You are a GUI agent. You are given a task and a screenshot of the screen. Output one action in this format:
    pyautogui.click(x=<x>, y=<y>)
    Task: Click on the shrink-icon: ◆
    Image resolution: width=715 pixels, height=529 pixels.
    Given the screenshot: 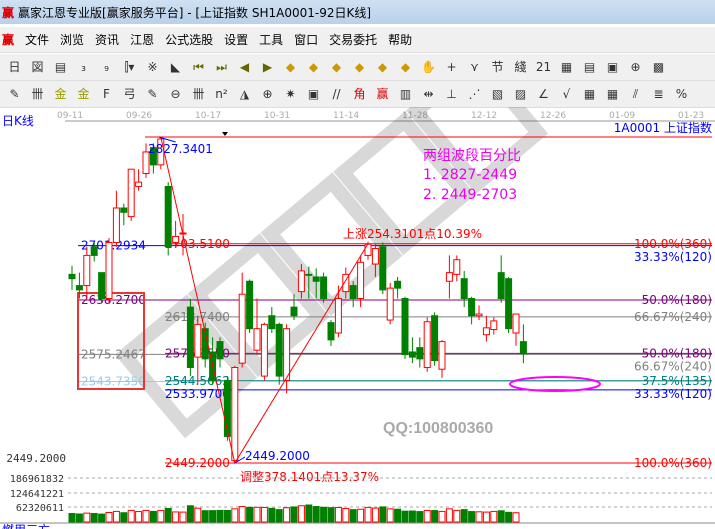 What is the action you would take?
    pyautogui.click(x=359, y=66)
    